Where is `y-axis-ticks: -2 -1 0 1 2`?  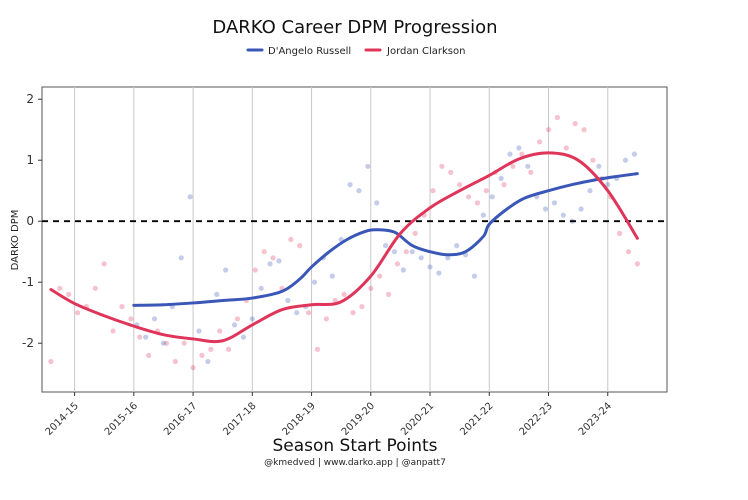 y-axis-ticks: -2 -1 0 1 2 is located at coordinates (32, 221).